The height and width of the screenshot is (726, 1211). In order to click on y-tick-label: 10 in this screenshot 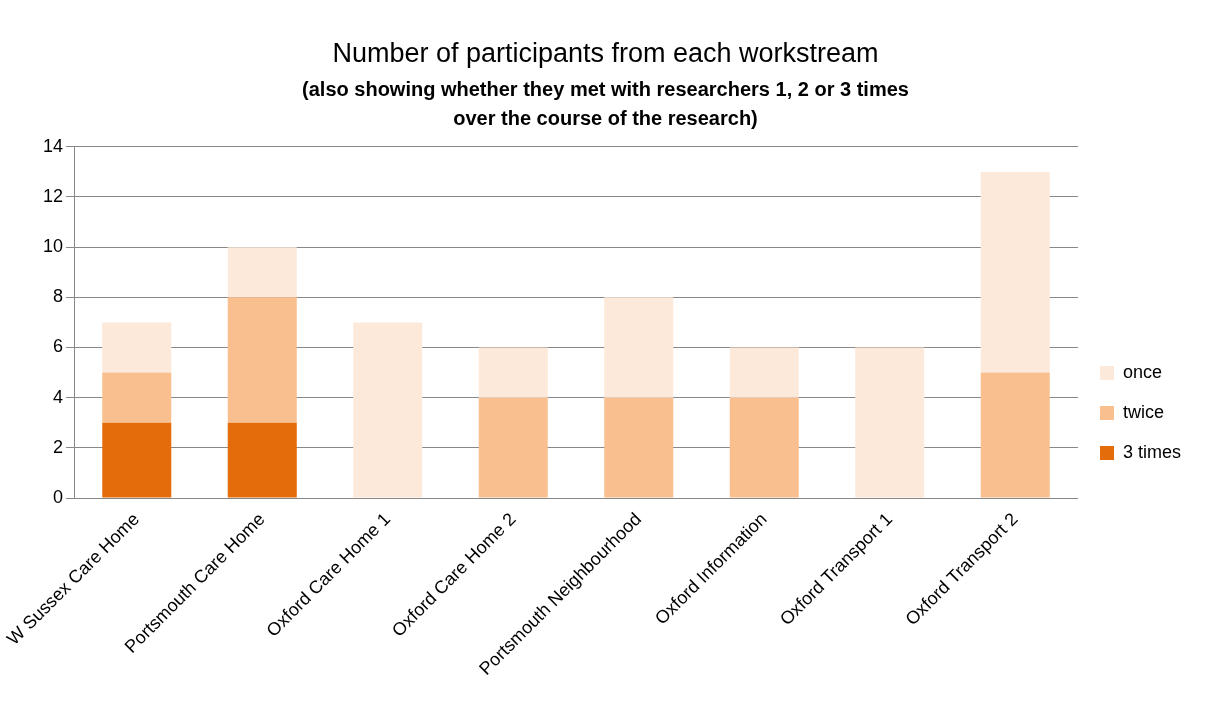, I will do `click(53, 246)`.